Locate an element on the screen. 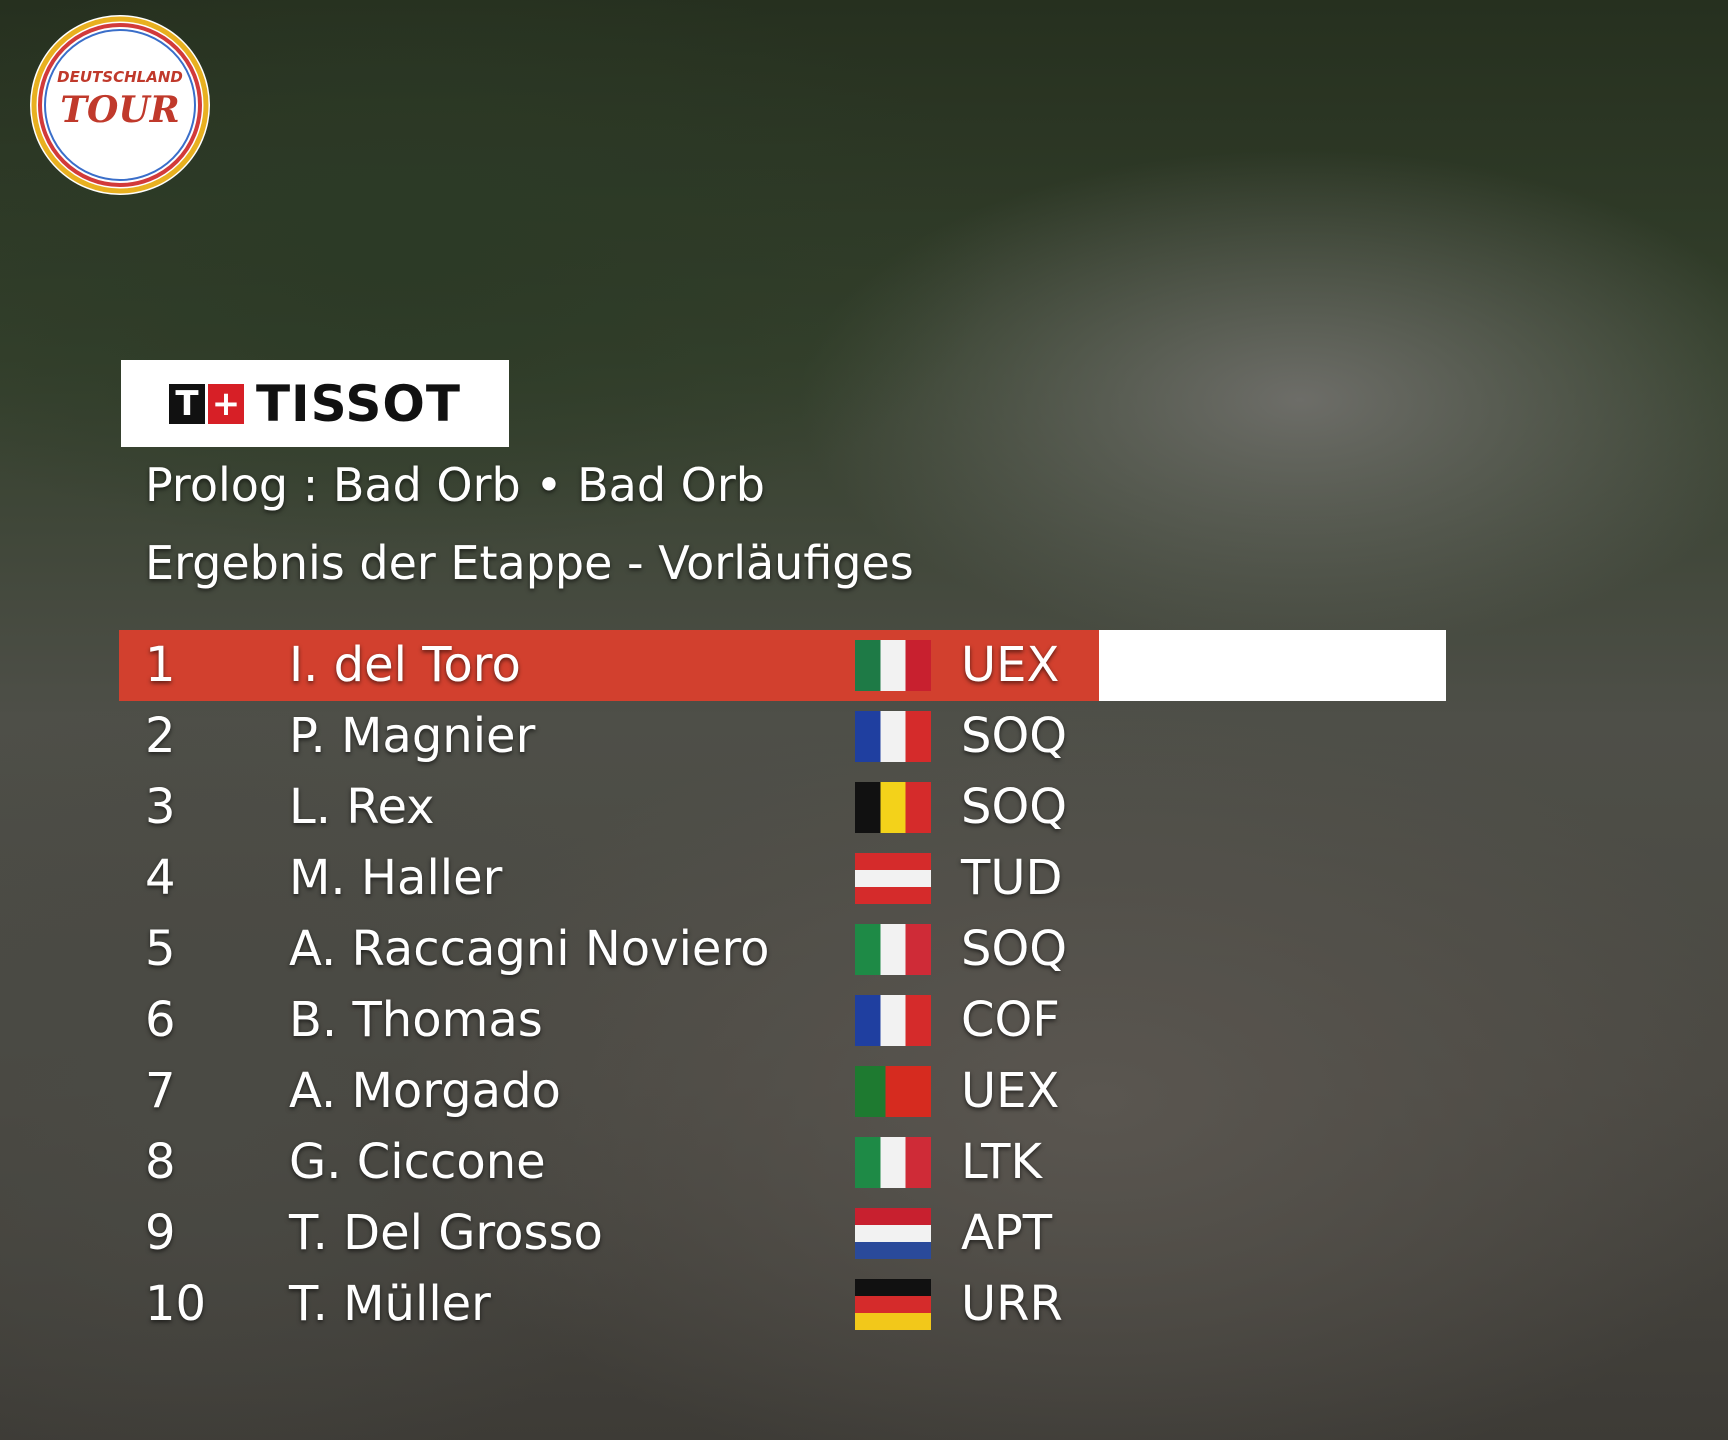 The width and height of the screenshot is (1728, 1440). rank: 5 is located at coordinates (160, 949).